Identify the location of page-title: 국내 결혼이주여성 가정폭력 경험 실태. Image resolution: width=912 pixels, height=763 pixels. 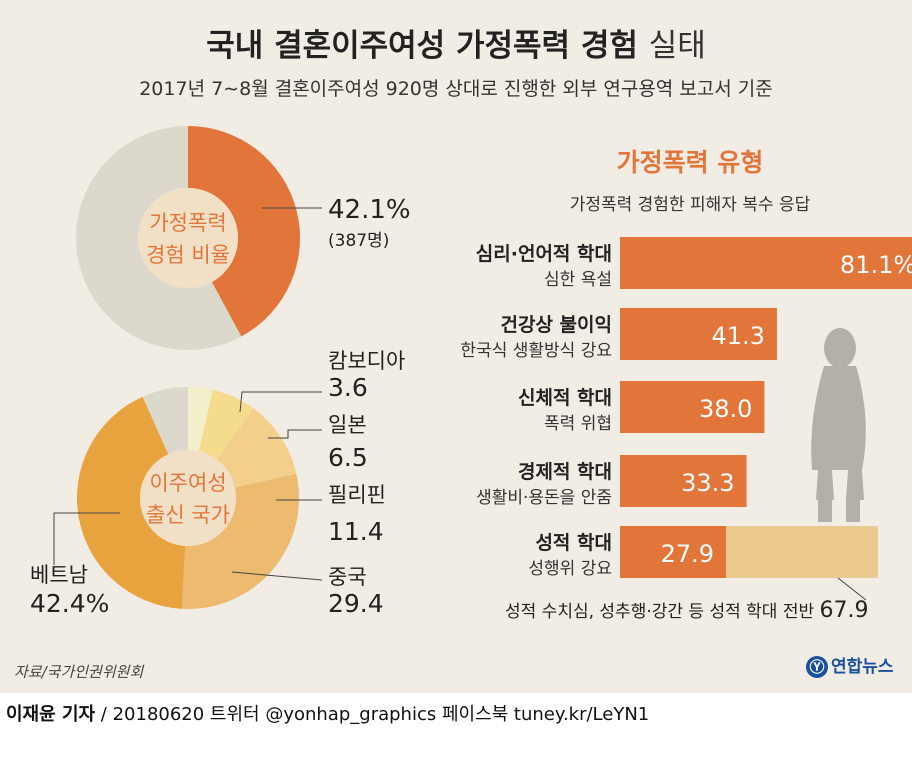
(456, 46).